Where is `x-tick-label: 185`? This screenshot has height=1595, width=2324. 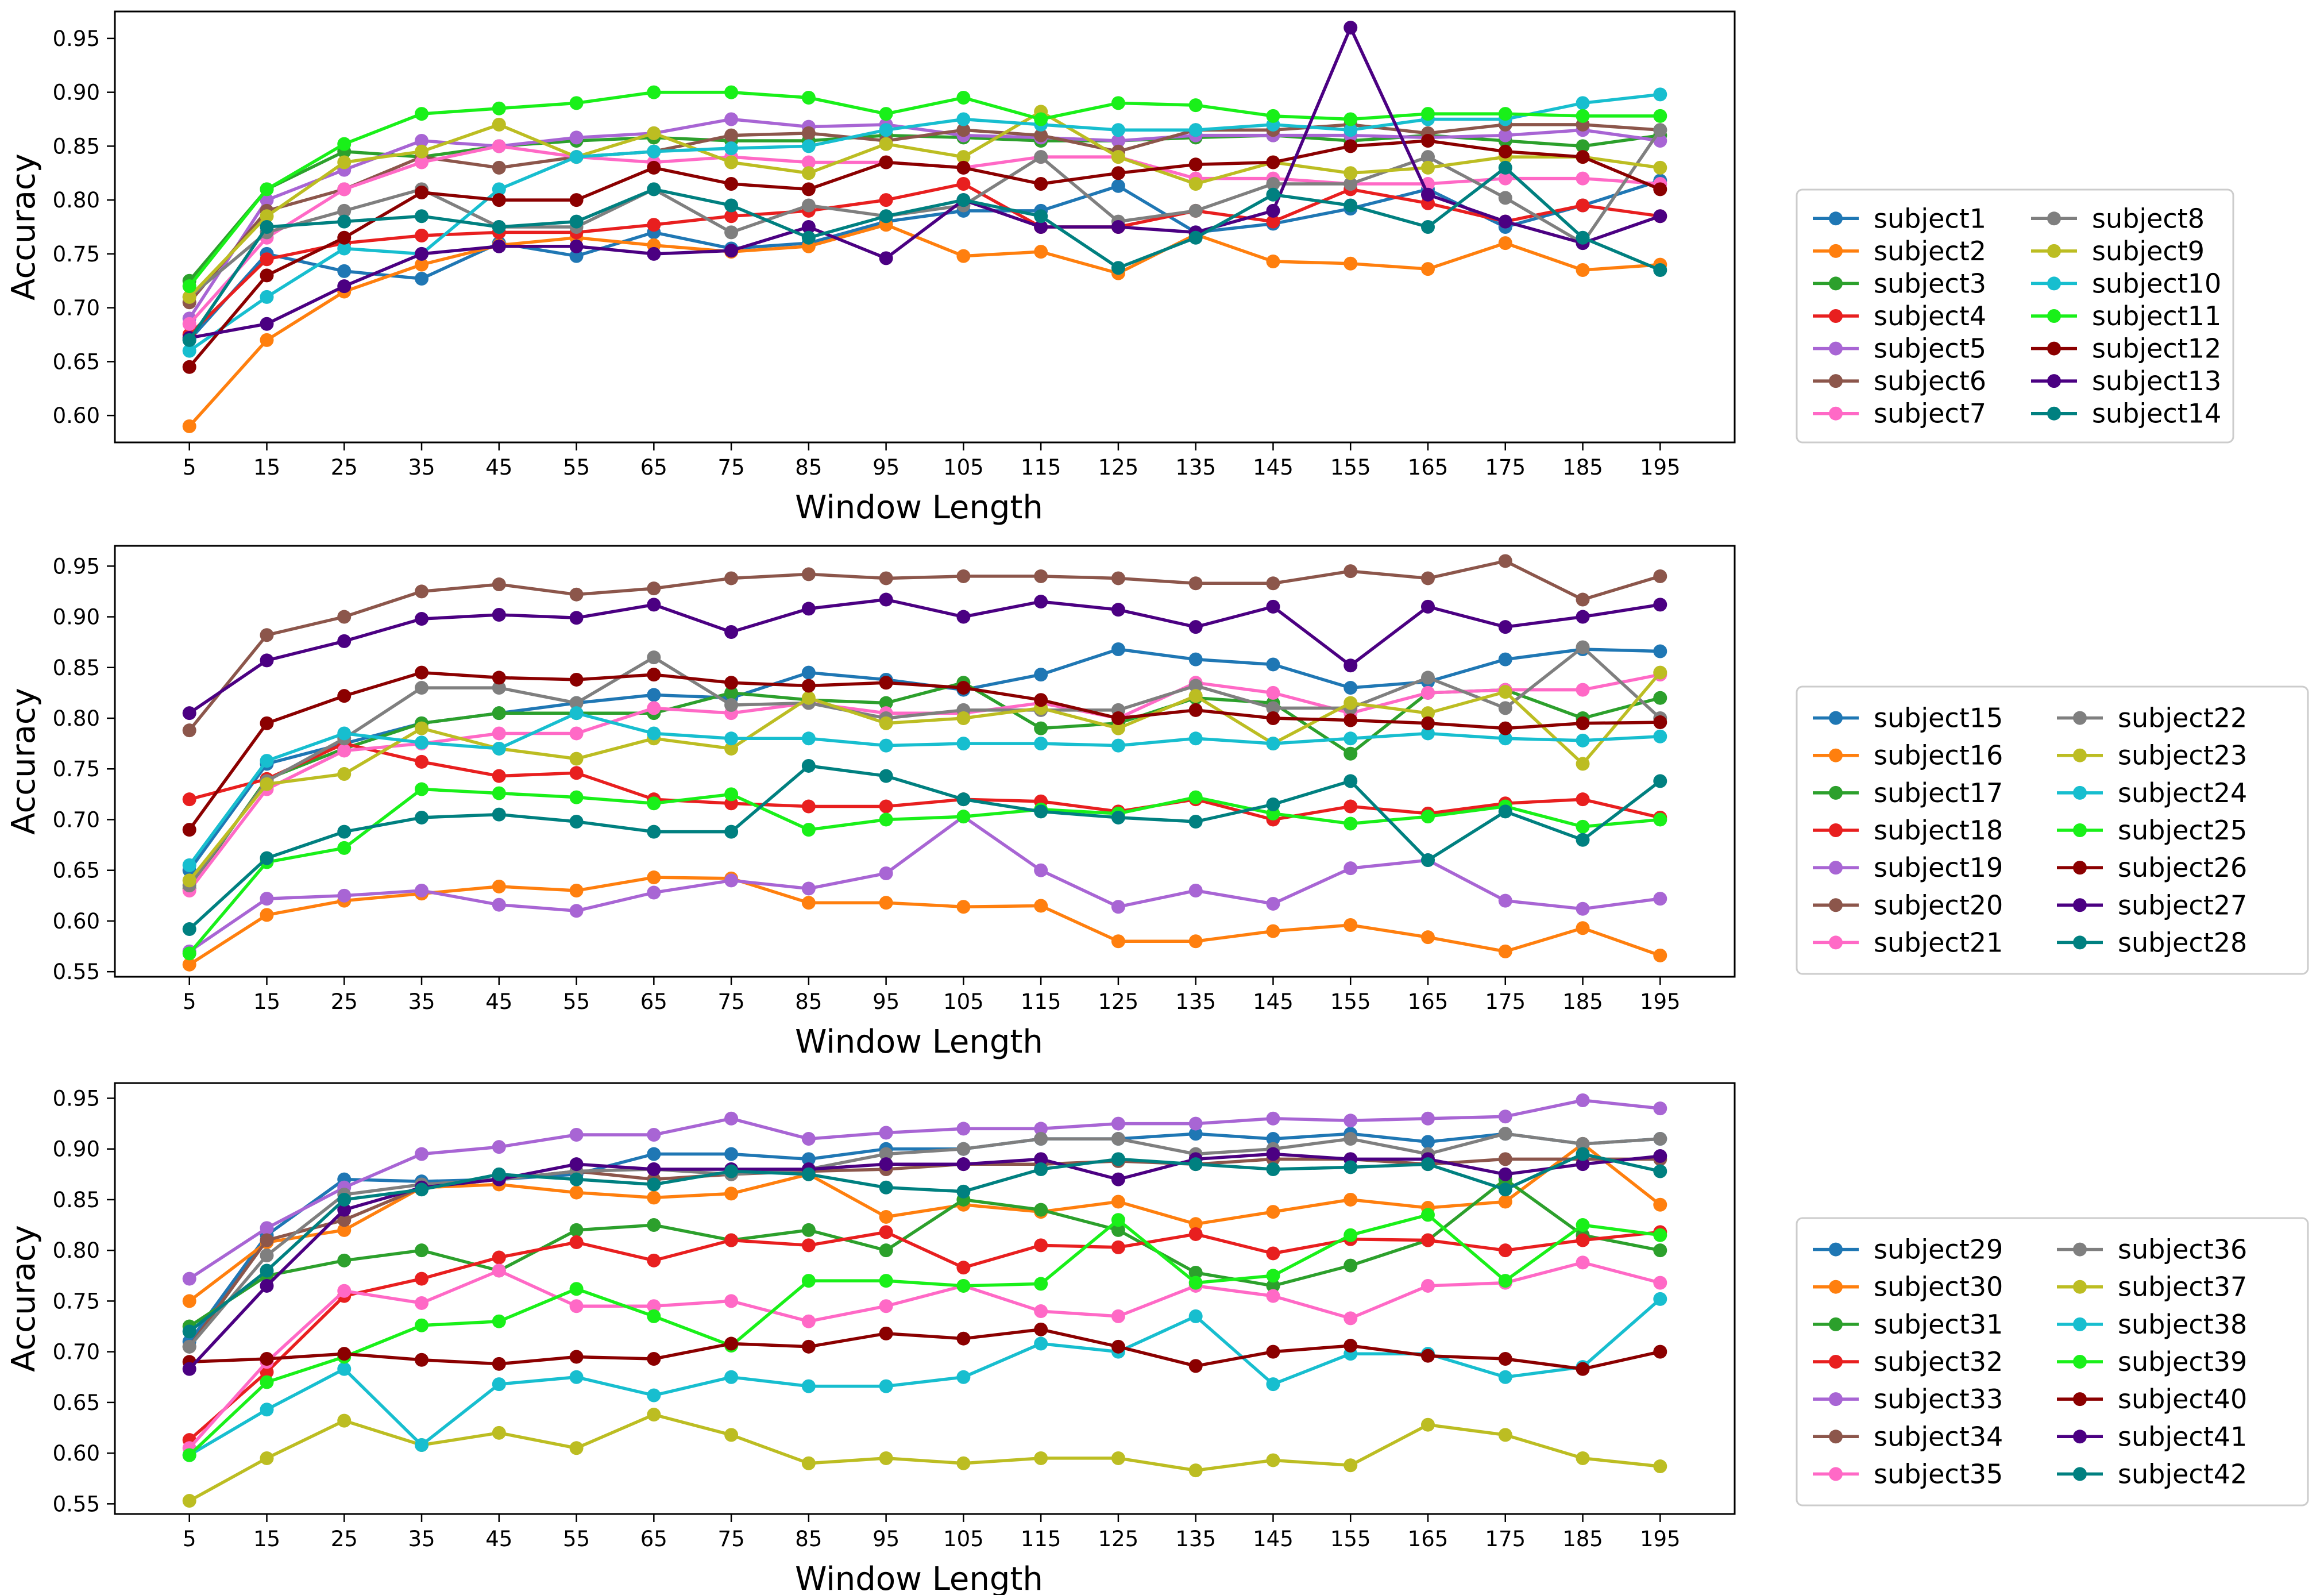 x-tick-label: 185 is located at coordinates (1583, 1002).